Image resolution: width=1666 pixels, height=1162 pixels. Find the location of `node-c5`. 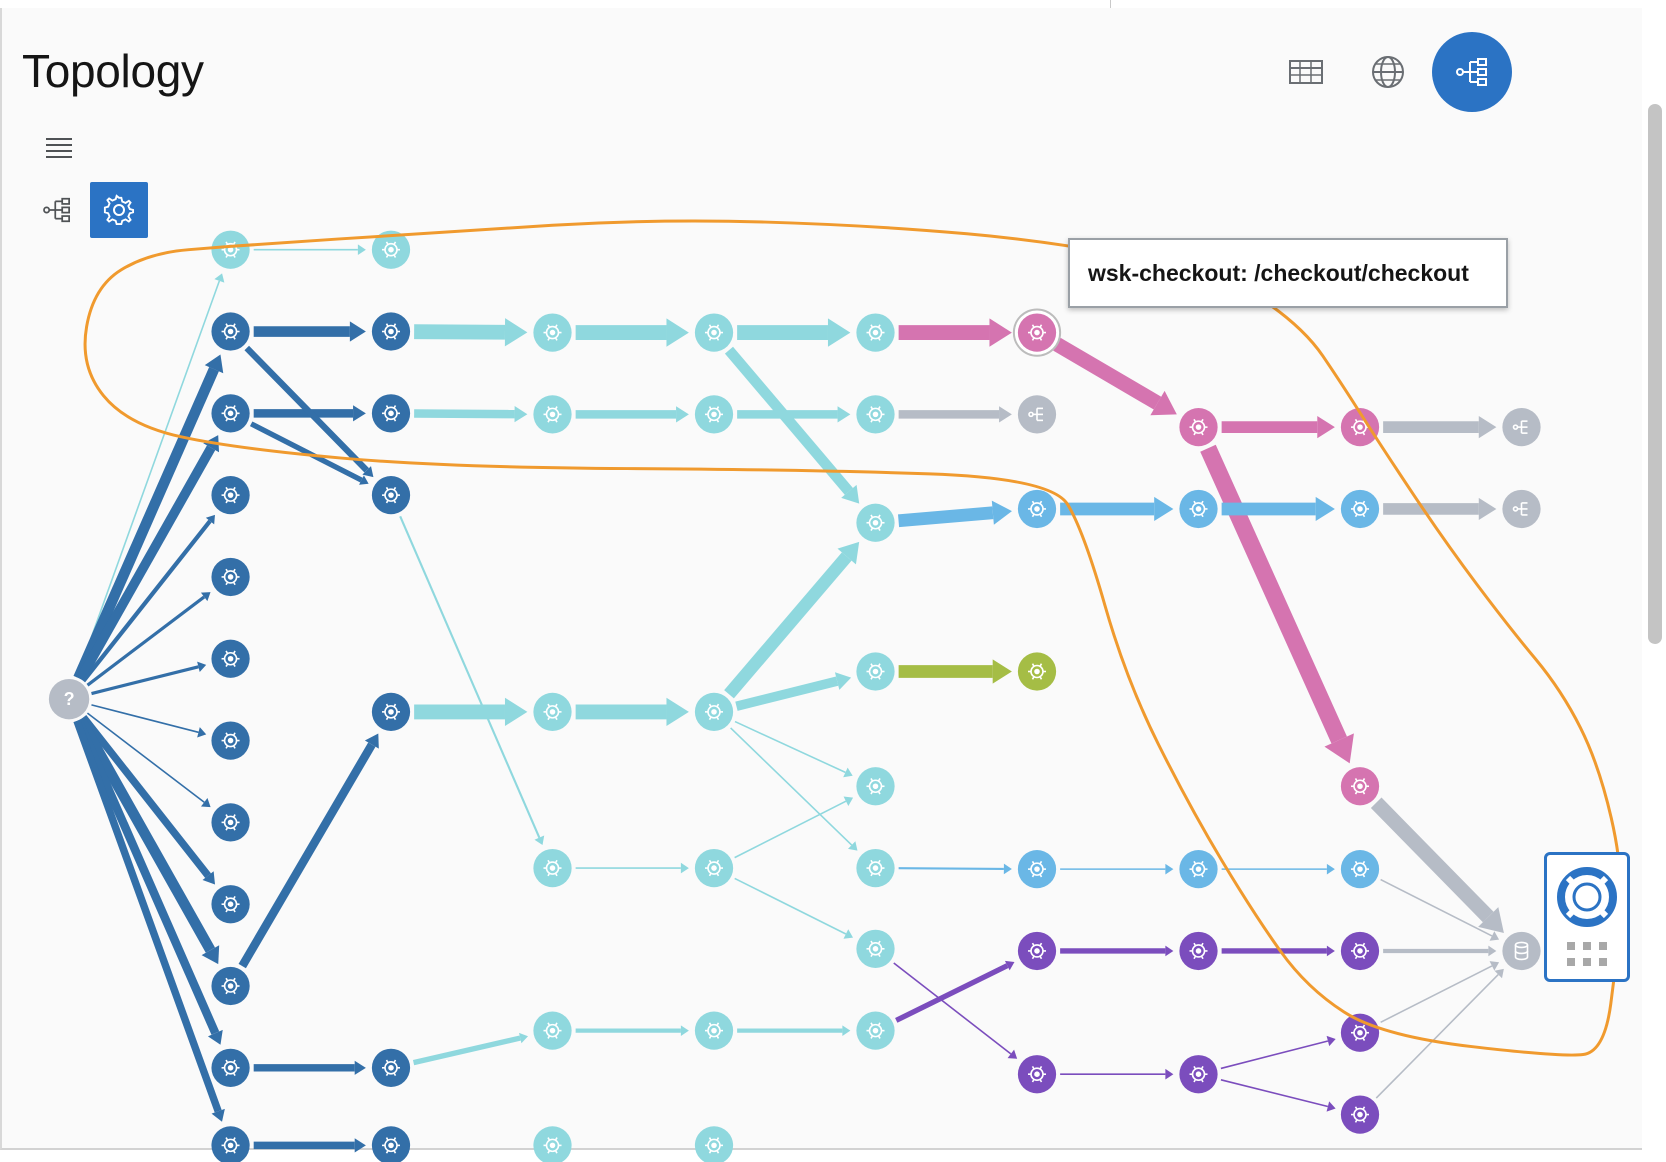

node-c5 is located at coordinates (552, 1030).